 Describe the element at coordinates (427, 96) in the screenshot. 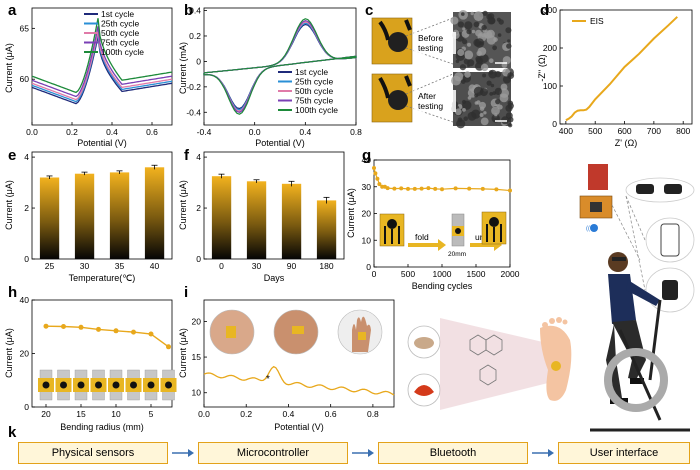

I see `after-testing-label-line1: After` at that location.